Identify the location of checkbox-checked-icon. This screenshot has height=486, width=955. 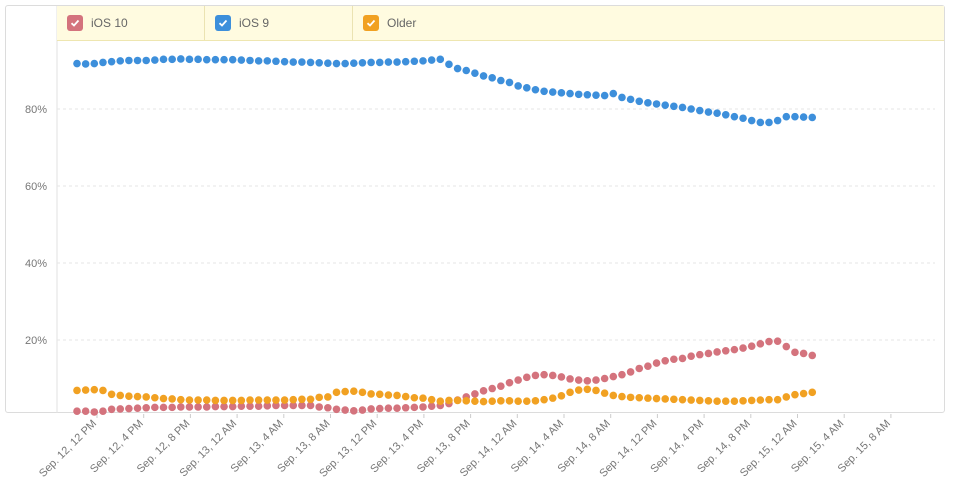
(371, 23).